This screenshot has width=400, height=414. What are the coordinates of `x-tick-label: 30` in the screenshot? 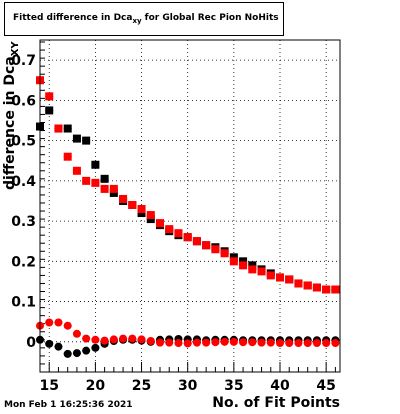 It's located at (188, 386).